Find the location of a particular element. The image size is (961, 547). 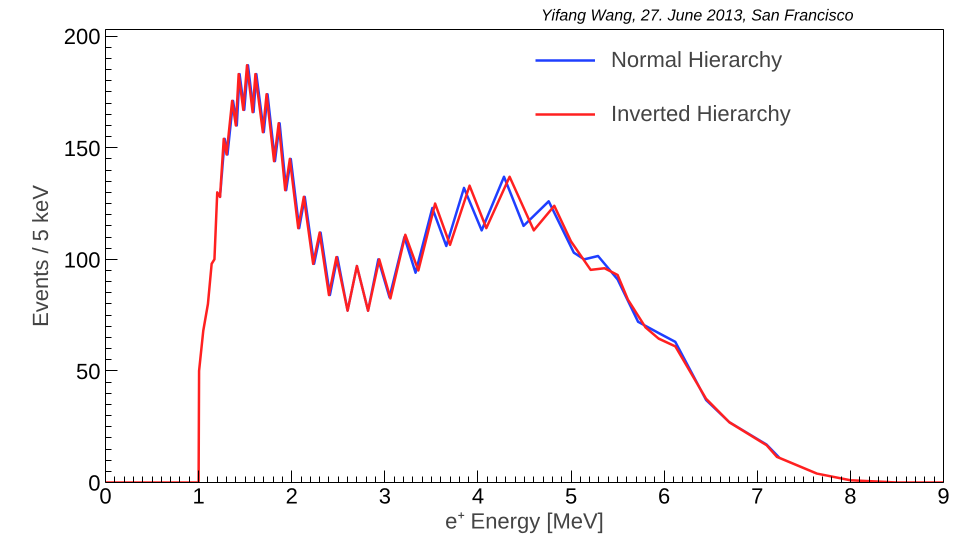

y-tick-label: 150 is located at coordinates (82, 148).